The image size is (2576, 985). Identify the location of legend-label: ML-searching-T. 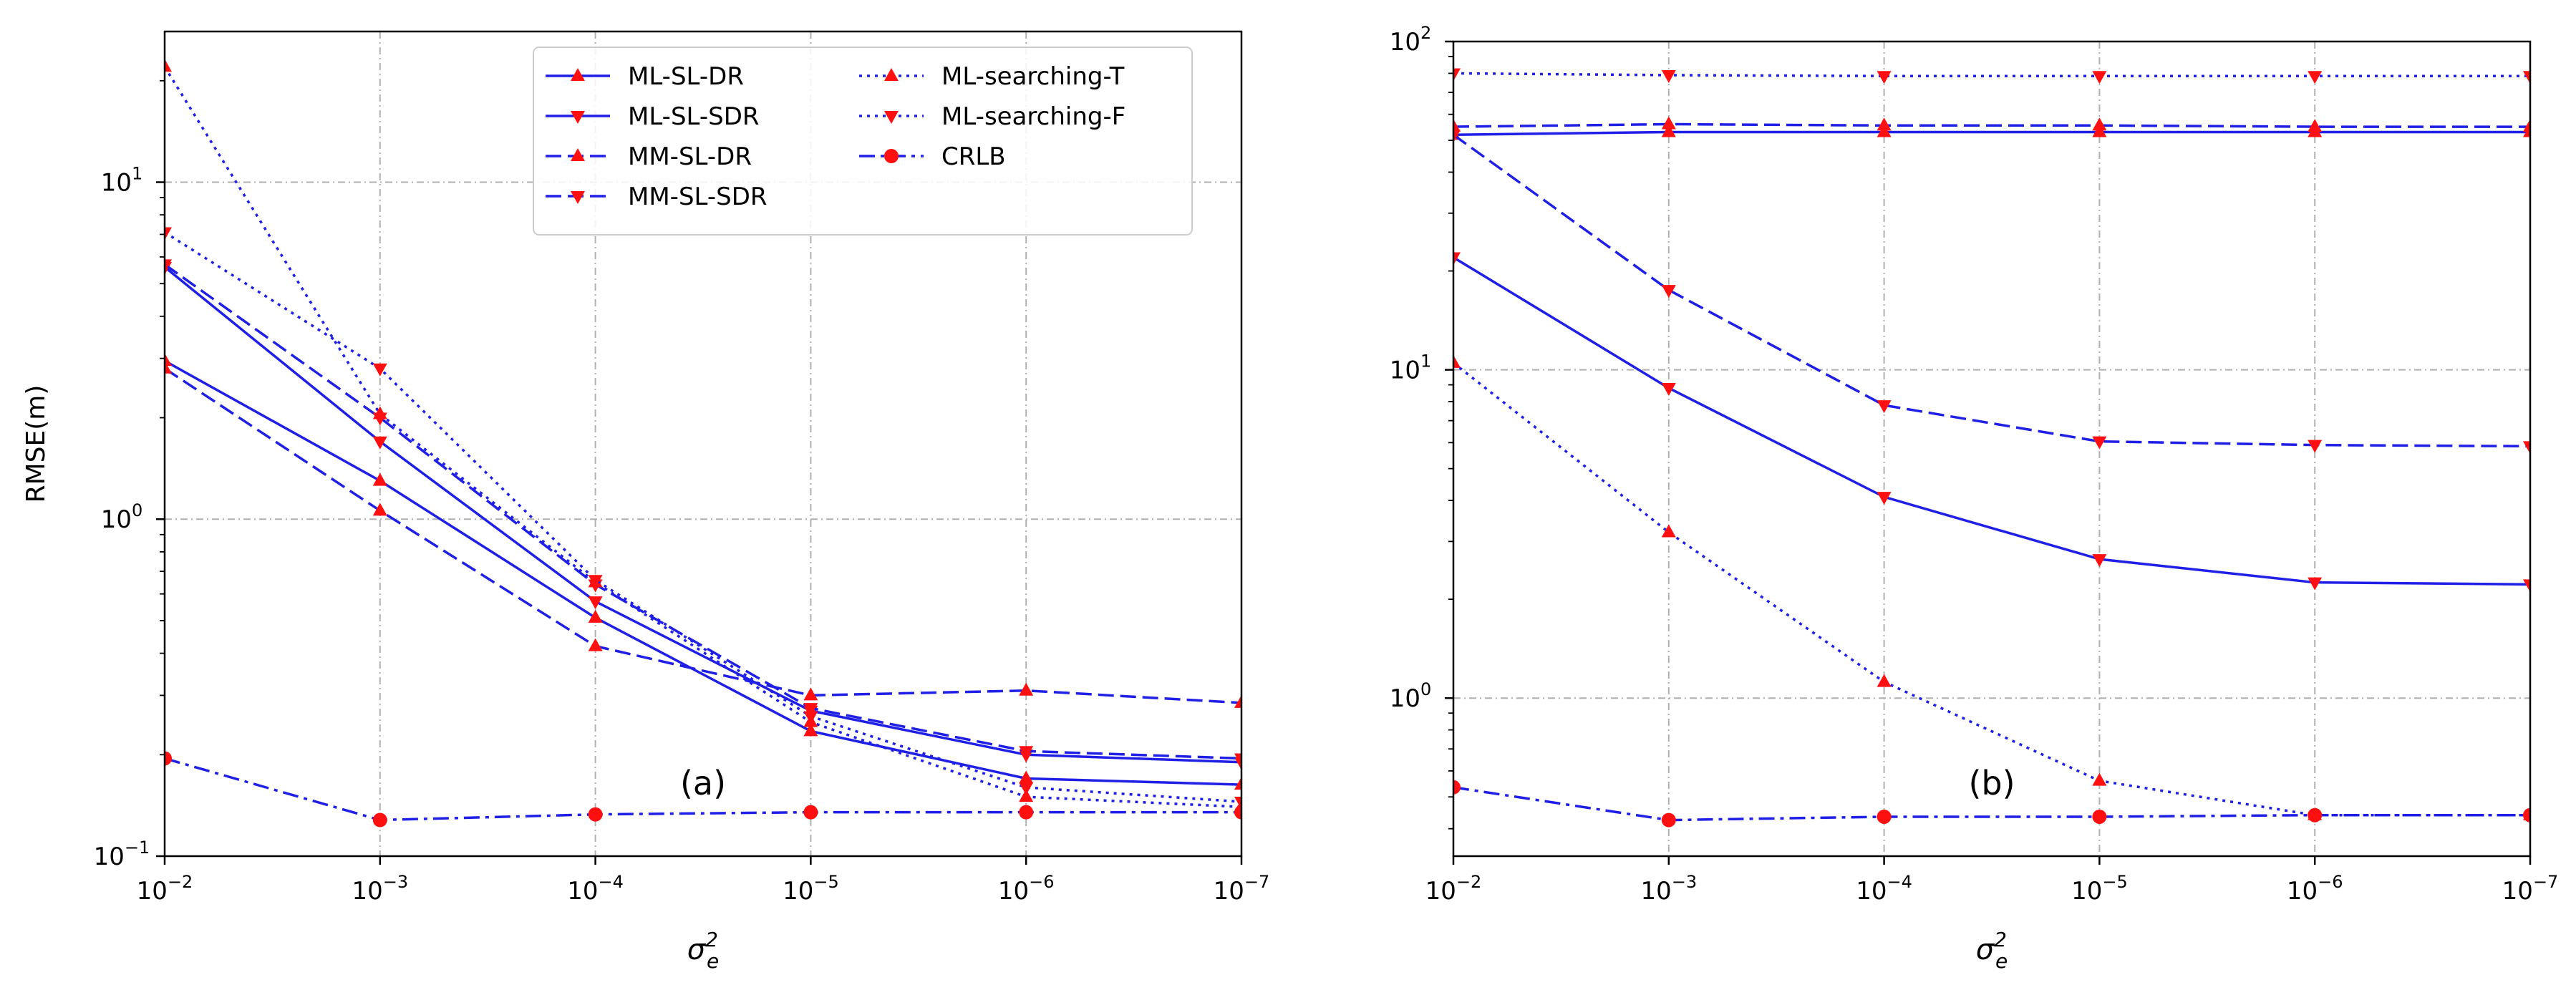
(1033, 76).